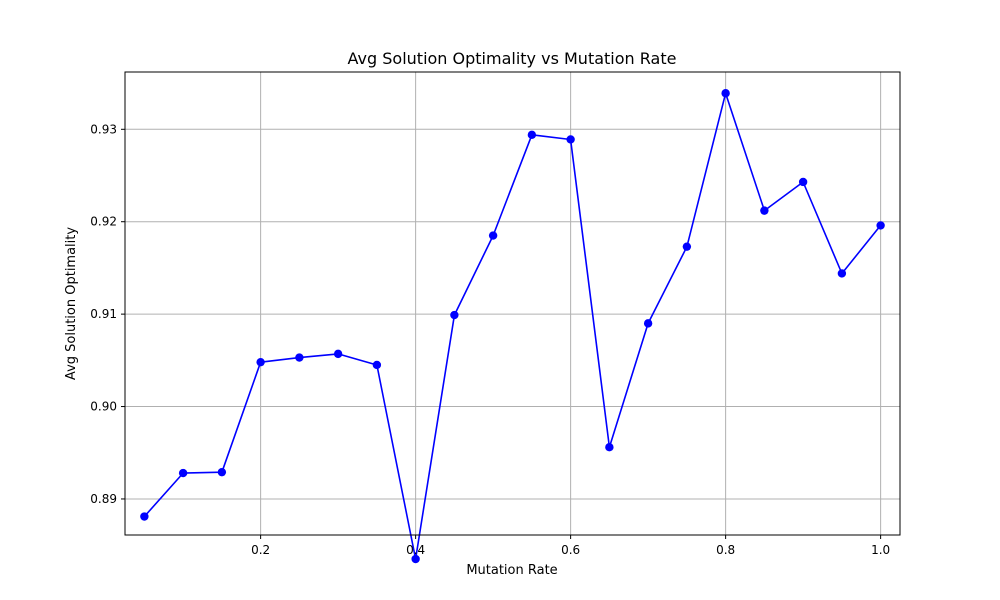 The image size is (1000, 600). I want to click on x-tick-label: 0.8, so click(725, 550).